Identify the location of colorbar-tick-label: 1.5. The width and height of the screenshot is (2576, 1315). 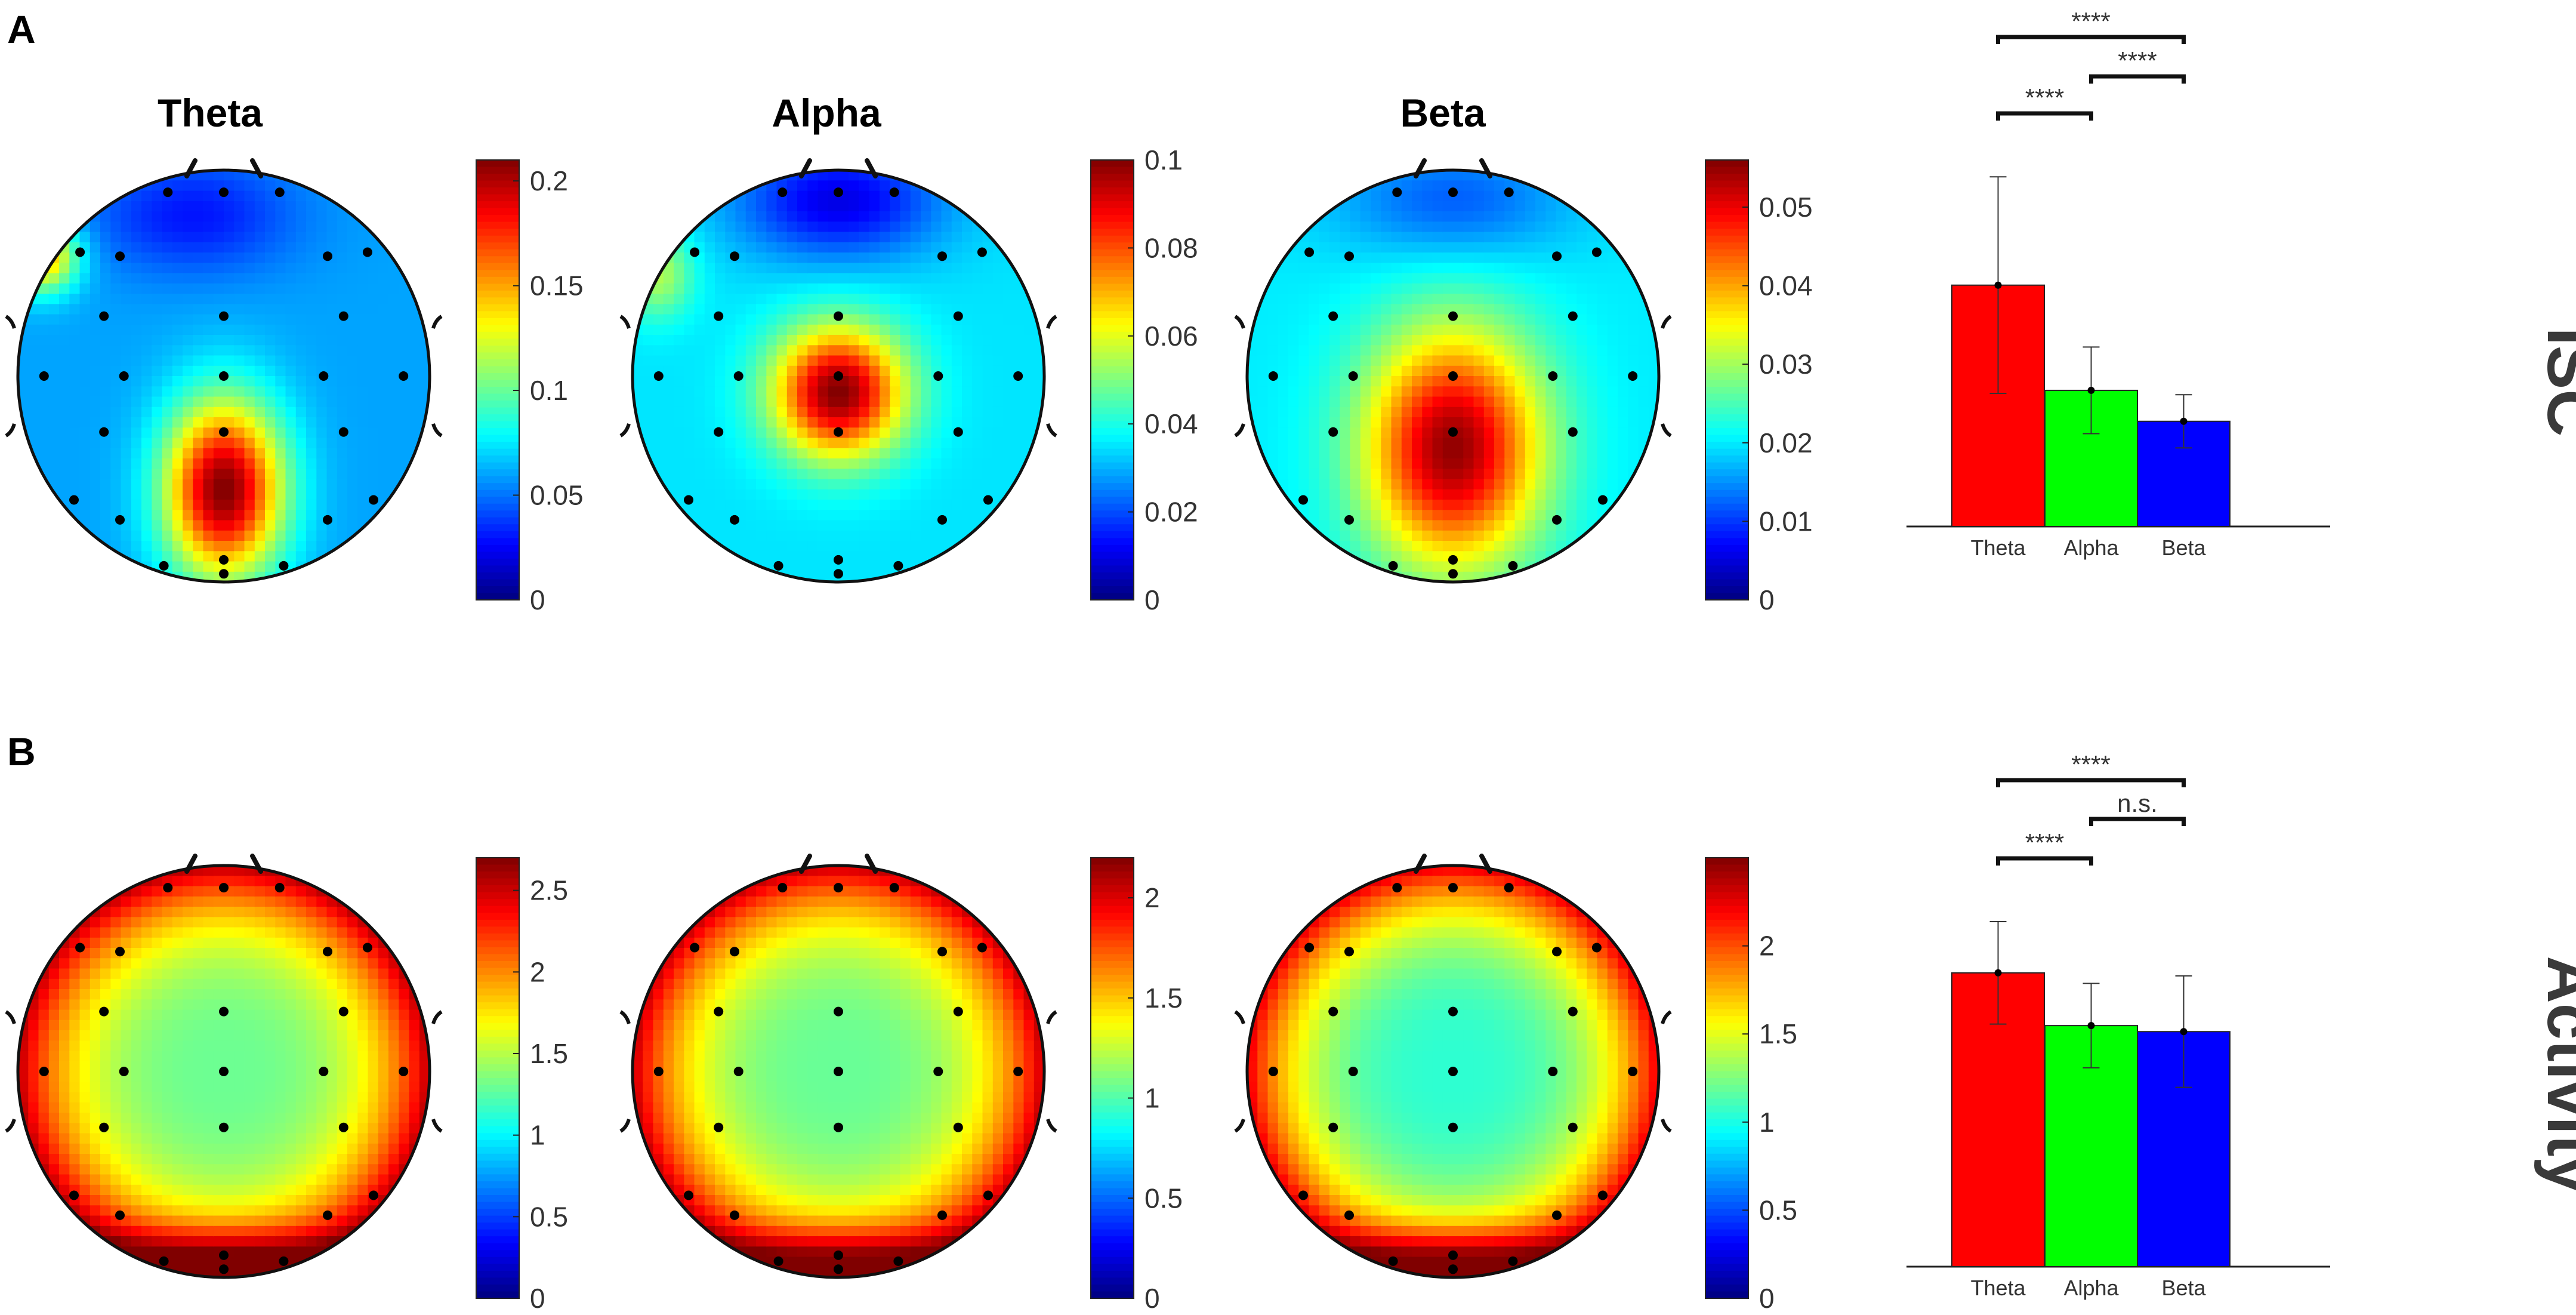
(549, 1053).